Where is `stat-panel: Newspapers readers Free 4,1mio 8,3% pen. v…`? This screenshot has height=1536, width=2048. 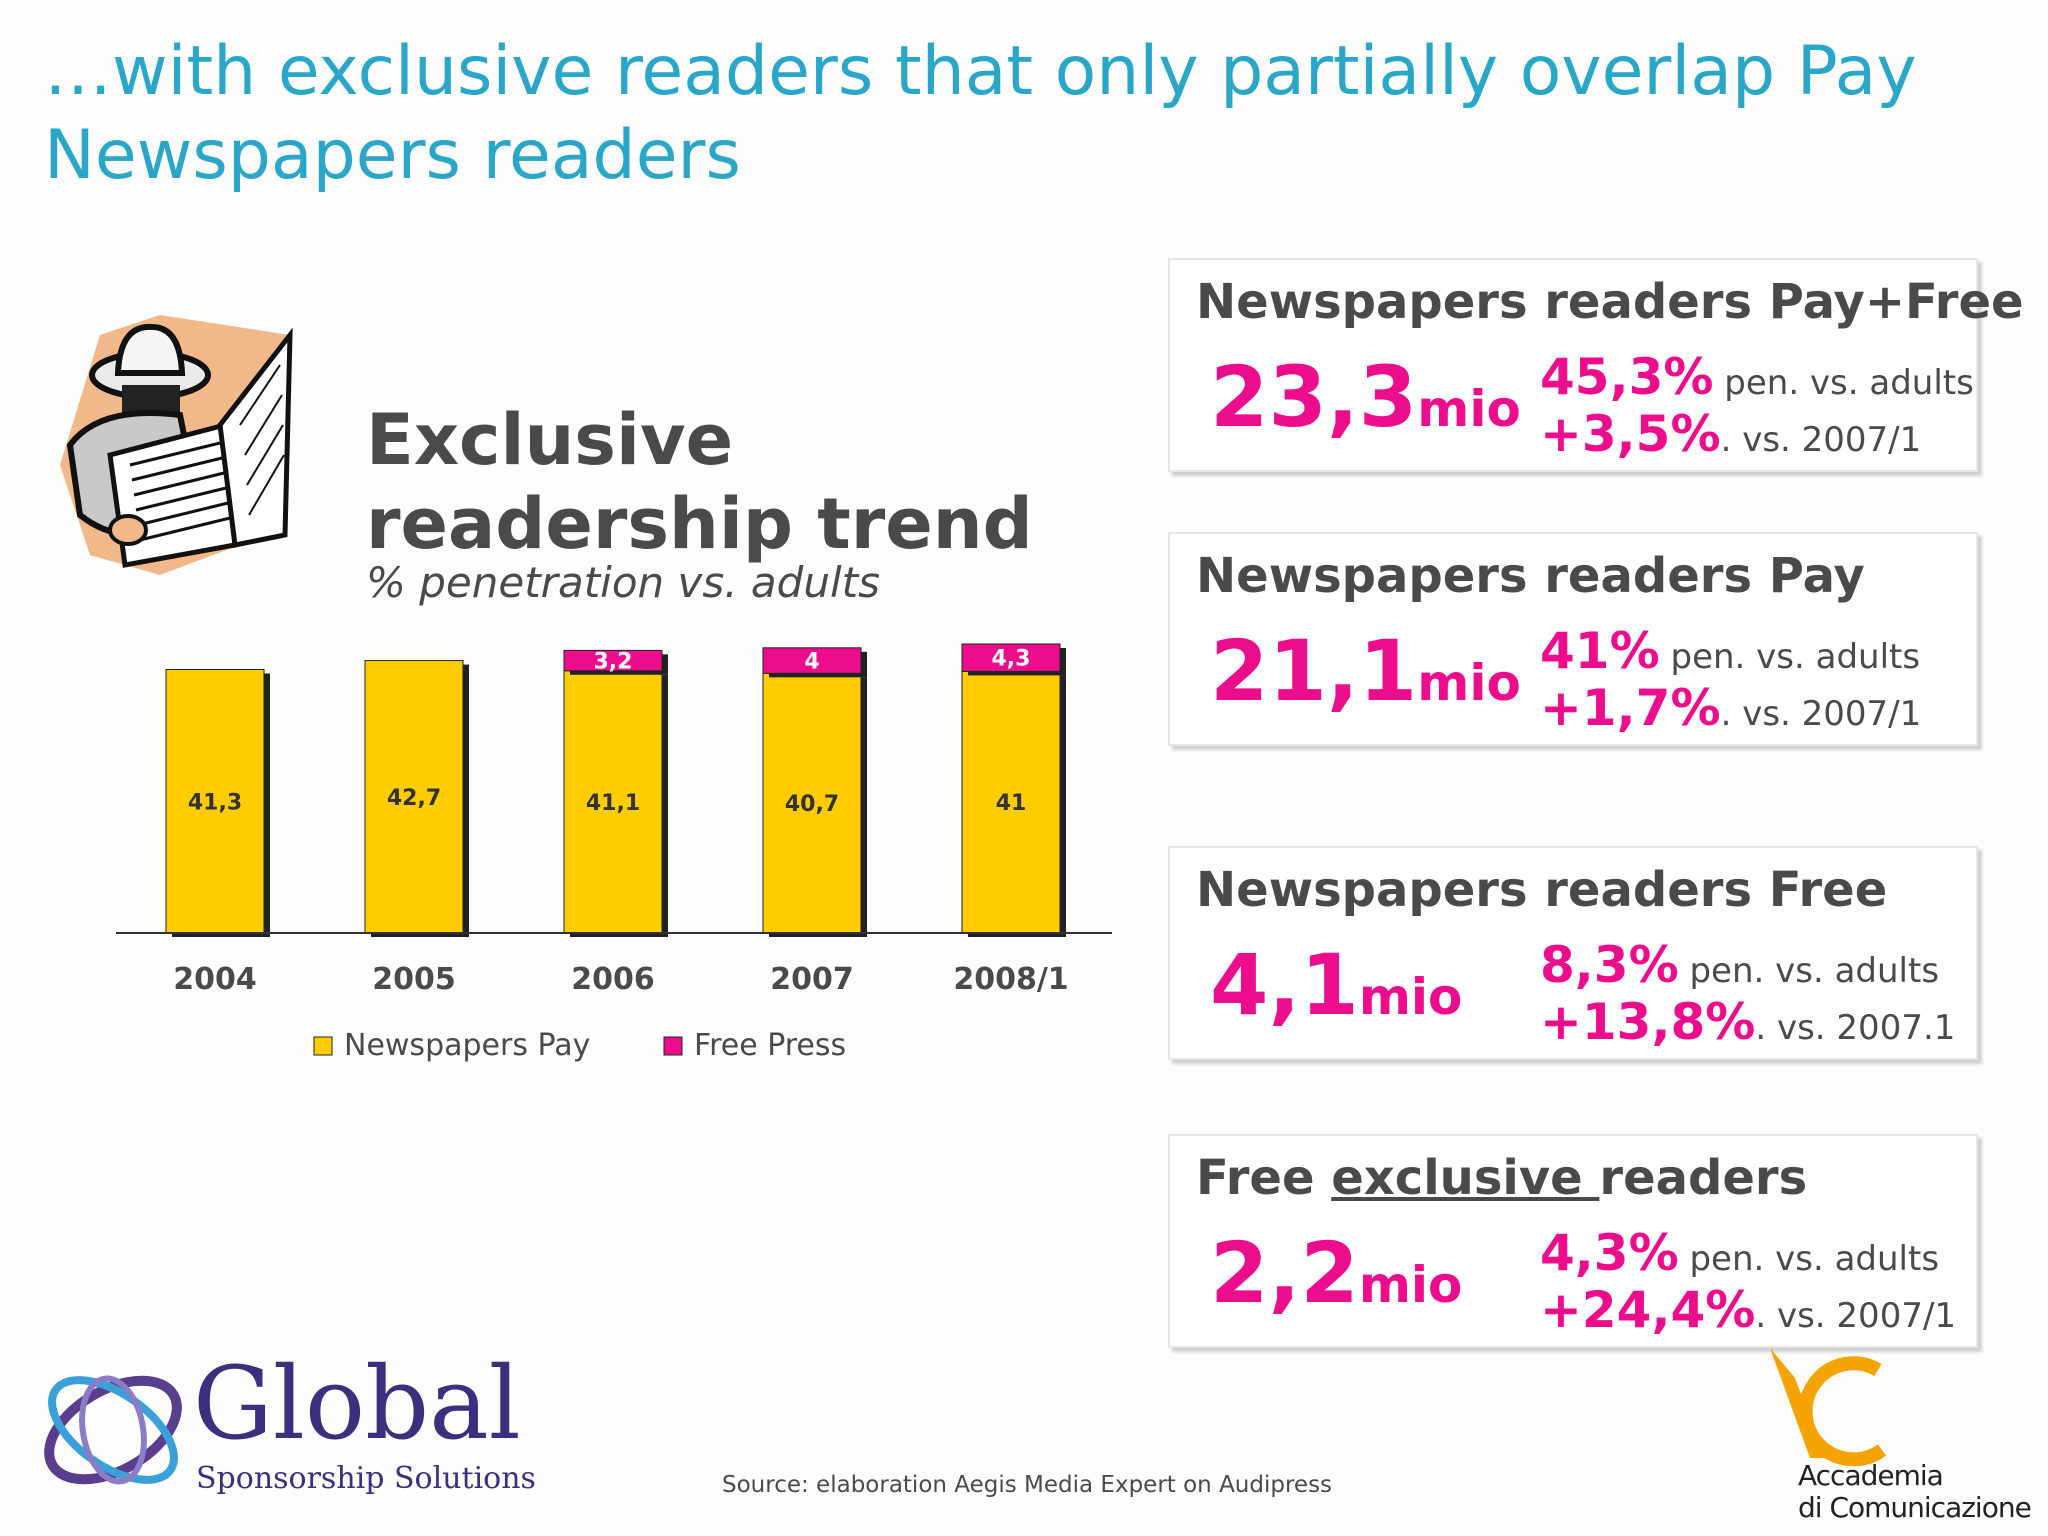
stat-panel: Newspapers readers Free 4,1mio 8,3% pen. v… is located at coordinates (1573, 953).